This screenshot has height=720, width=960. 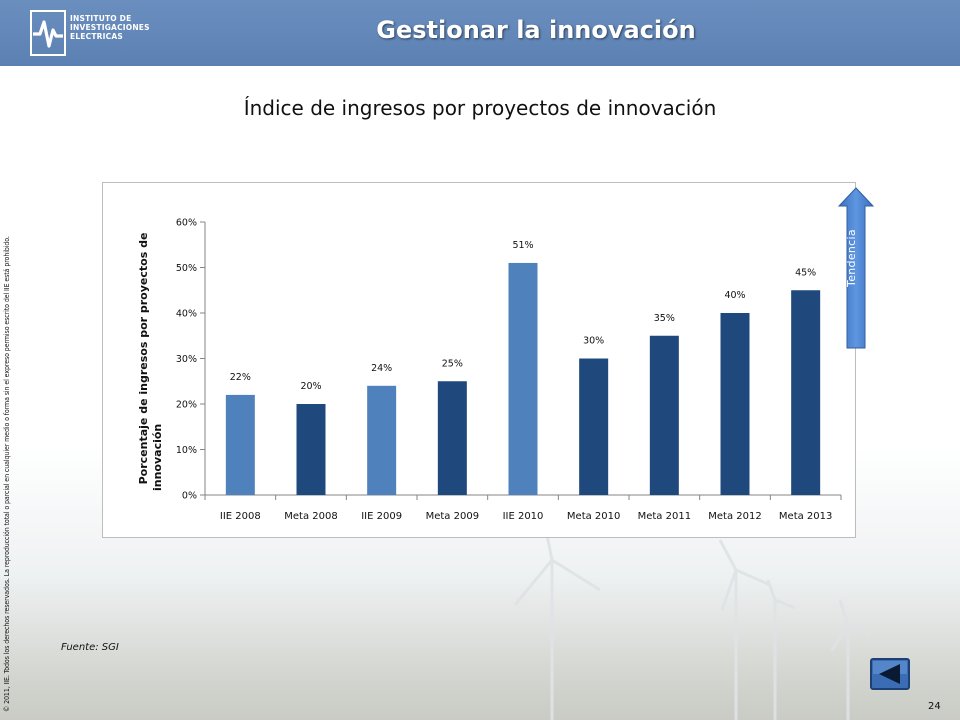 What do you see at coordinates (664, 516) in the screenshot?
I see `x-tick-label: Meta 2011` at bounding box center [664, 516].